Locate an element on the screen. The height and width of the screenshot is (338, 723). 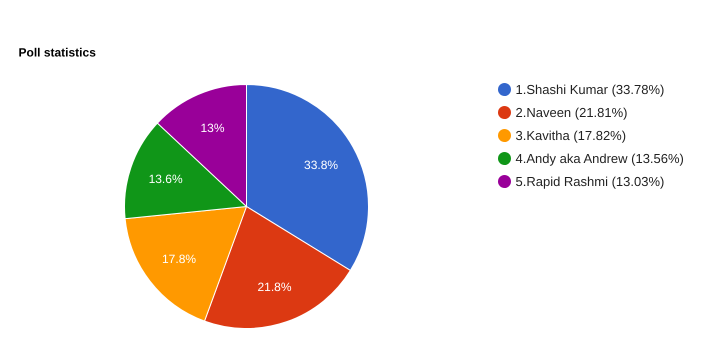
legend-label: 5.Rapid Rashmi (13.03%) is located at coordinates (590, 181).